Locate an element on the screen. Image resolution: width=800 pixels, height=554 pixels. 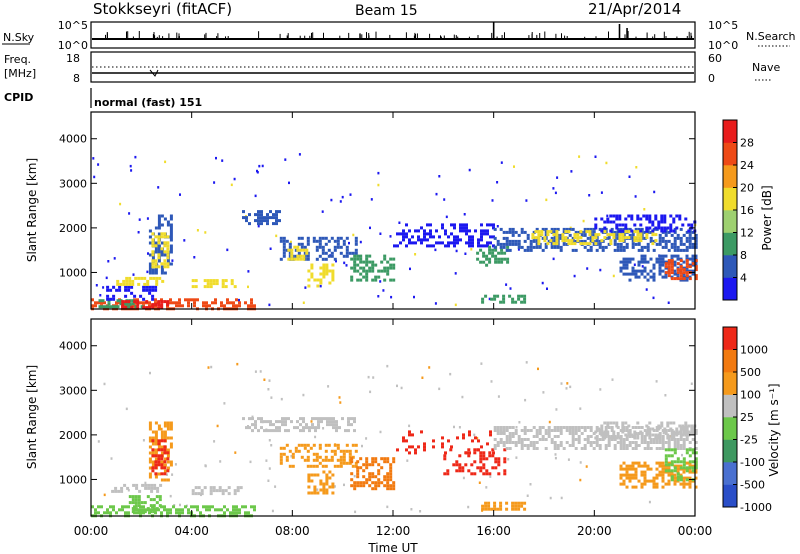
power-colorbar-segment is located at coordinates (730, 289).